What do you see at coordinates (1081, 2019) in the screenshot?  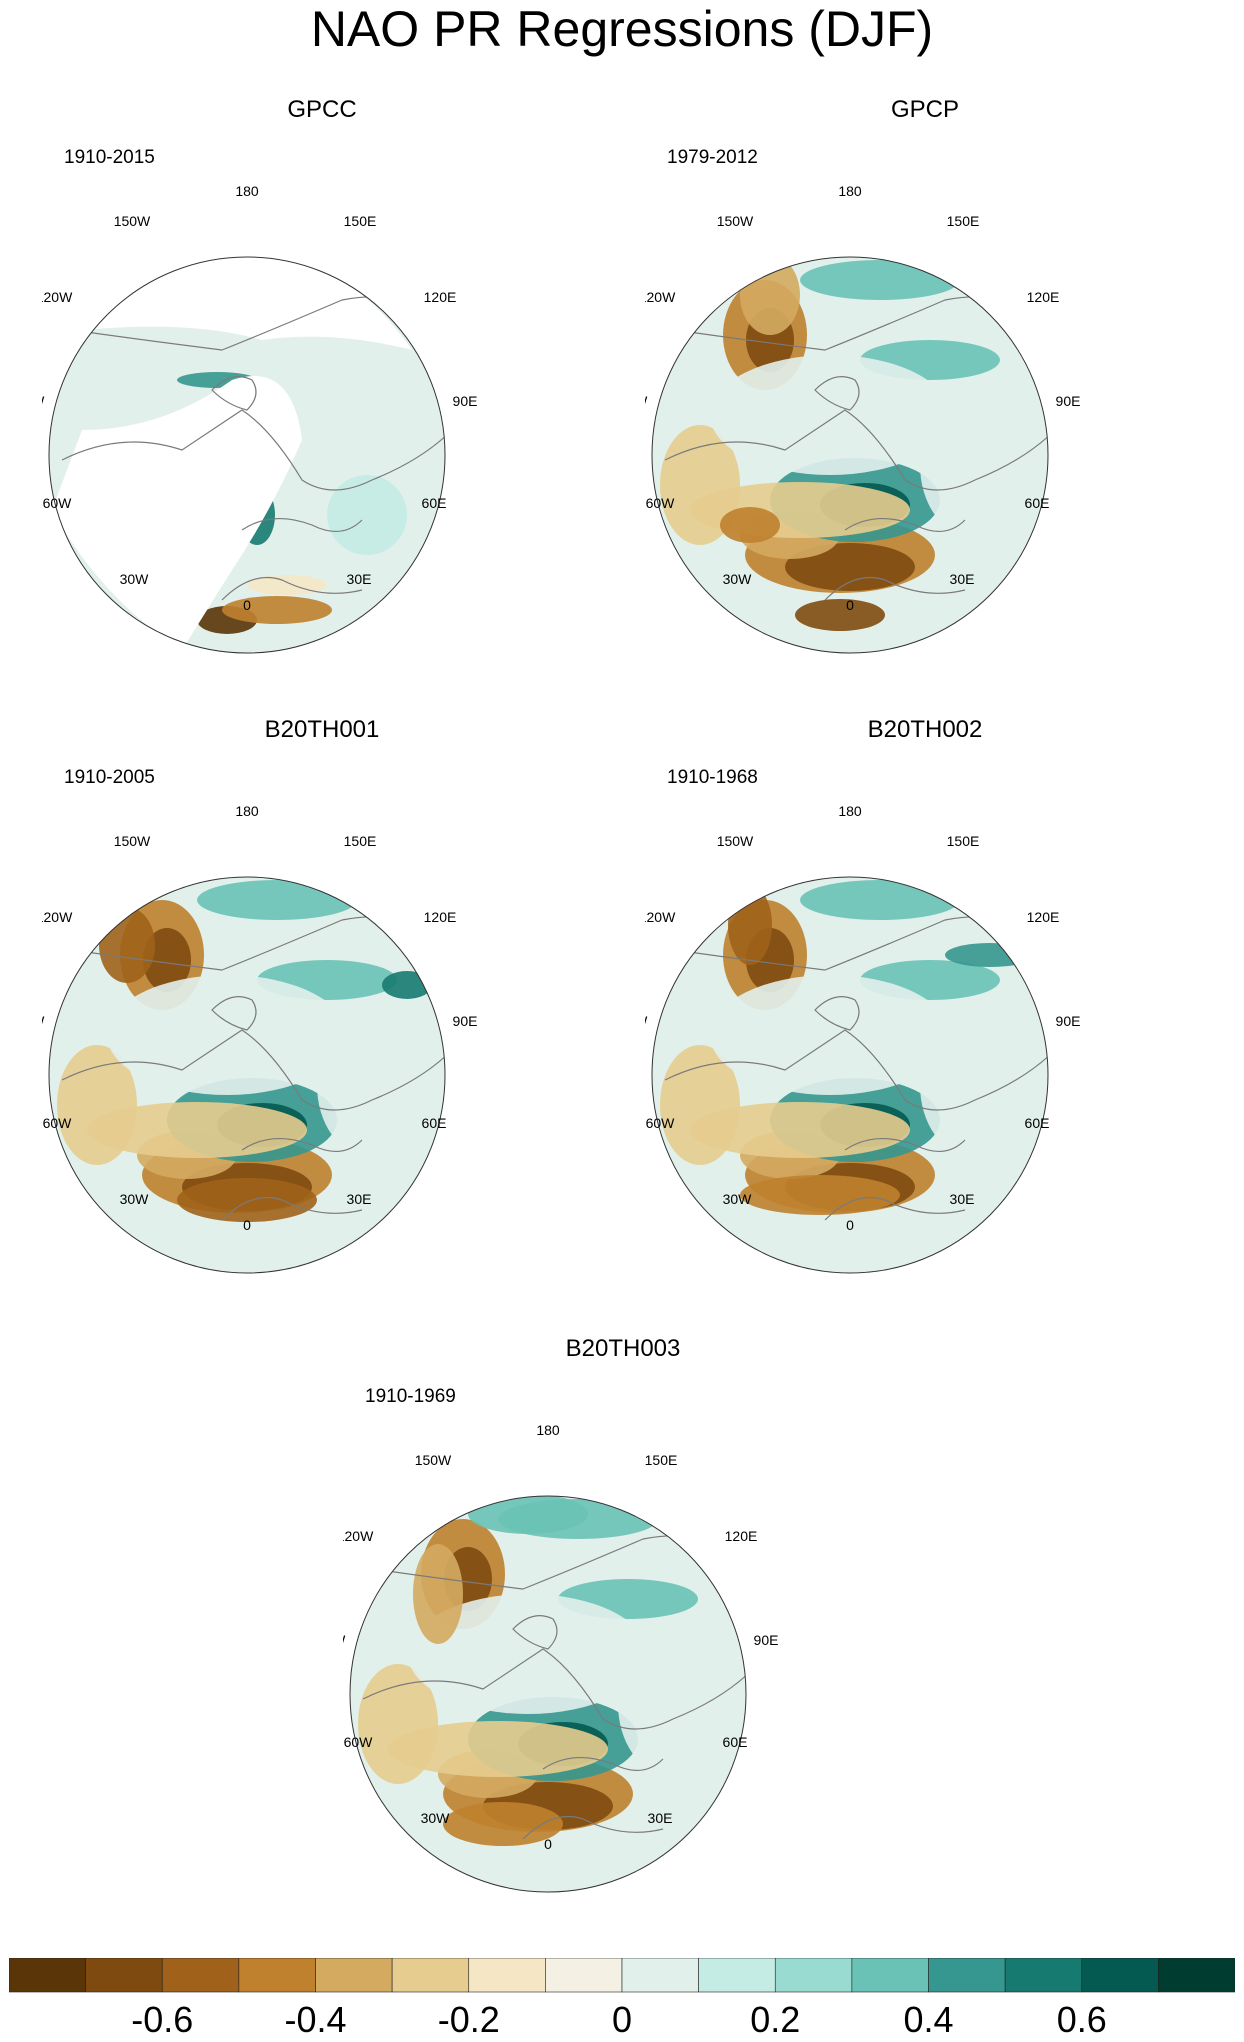 I see `colorbar-tick-label: 0.6` at bounding box center [1081, 2019].